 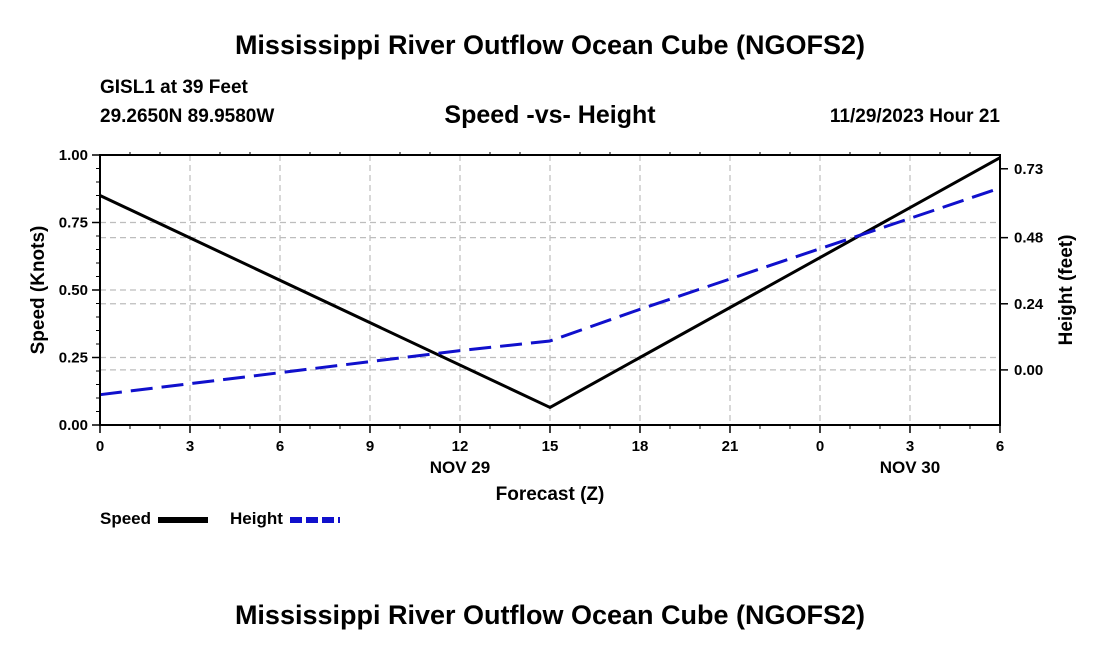 What do you see at coordinates (460, 446) in the screenshot?
I see `x-tick-label: 12` at bounding box center [460, 446].